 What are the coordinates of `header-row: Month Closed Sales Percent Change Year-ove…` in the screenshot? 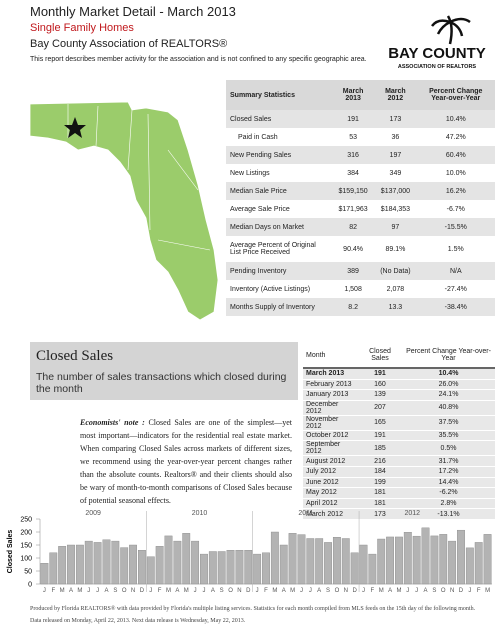 It's located at (399, 356).